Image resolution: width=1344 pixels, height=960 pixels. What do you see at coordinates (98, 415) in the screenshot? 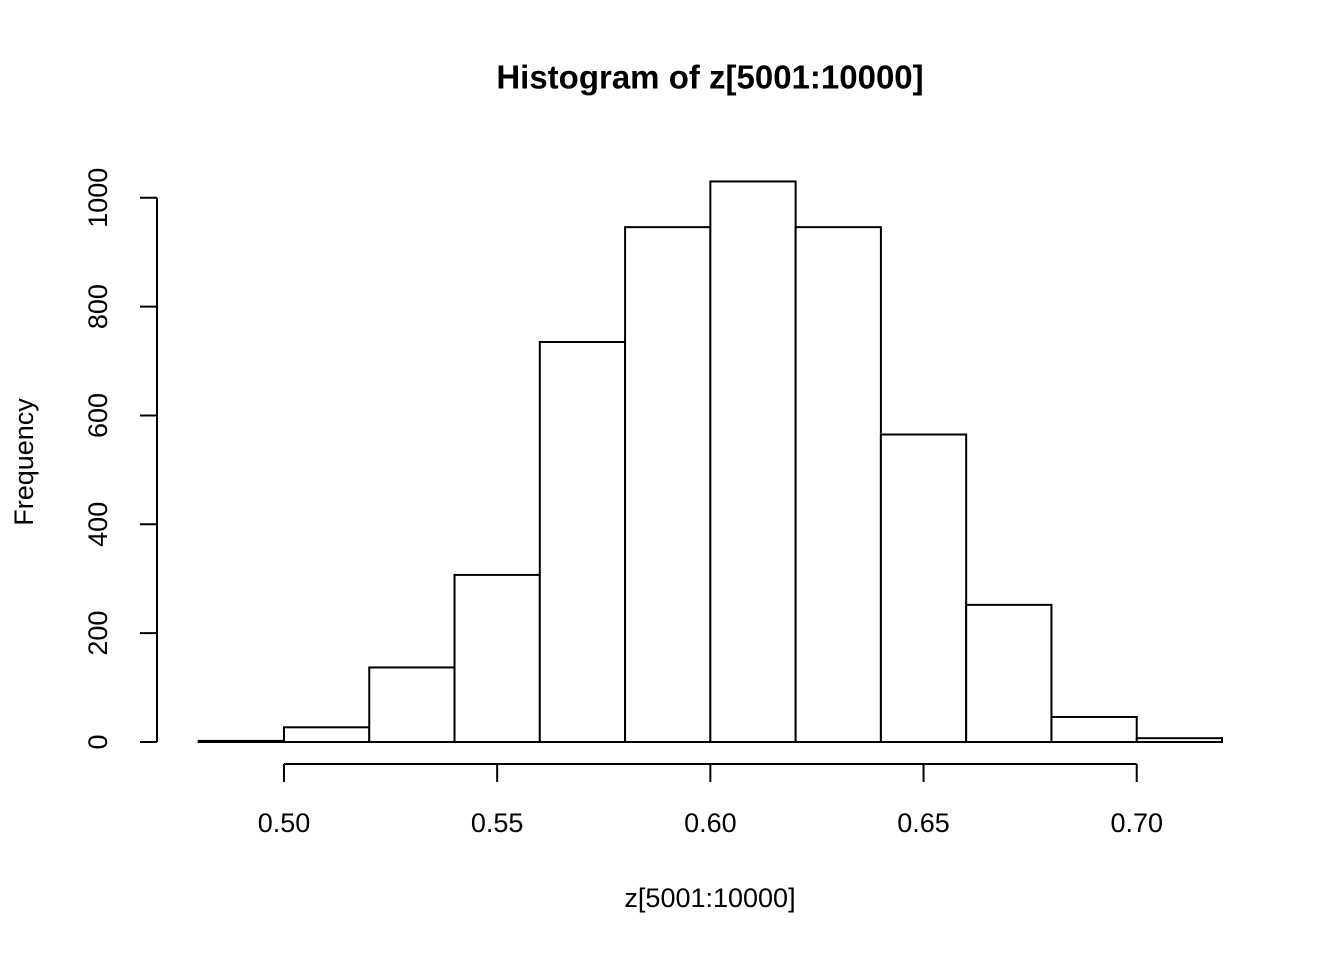
I see `y-tick-label: 600` at bounding box center [98, 415].